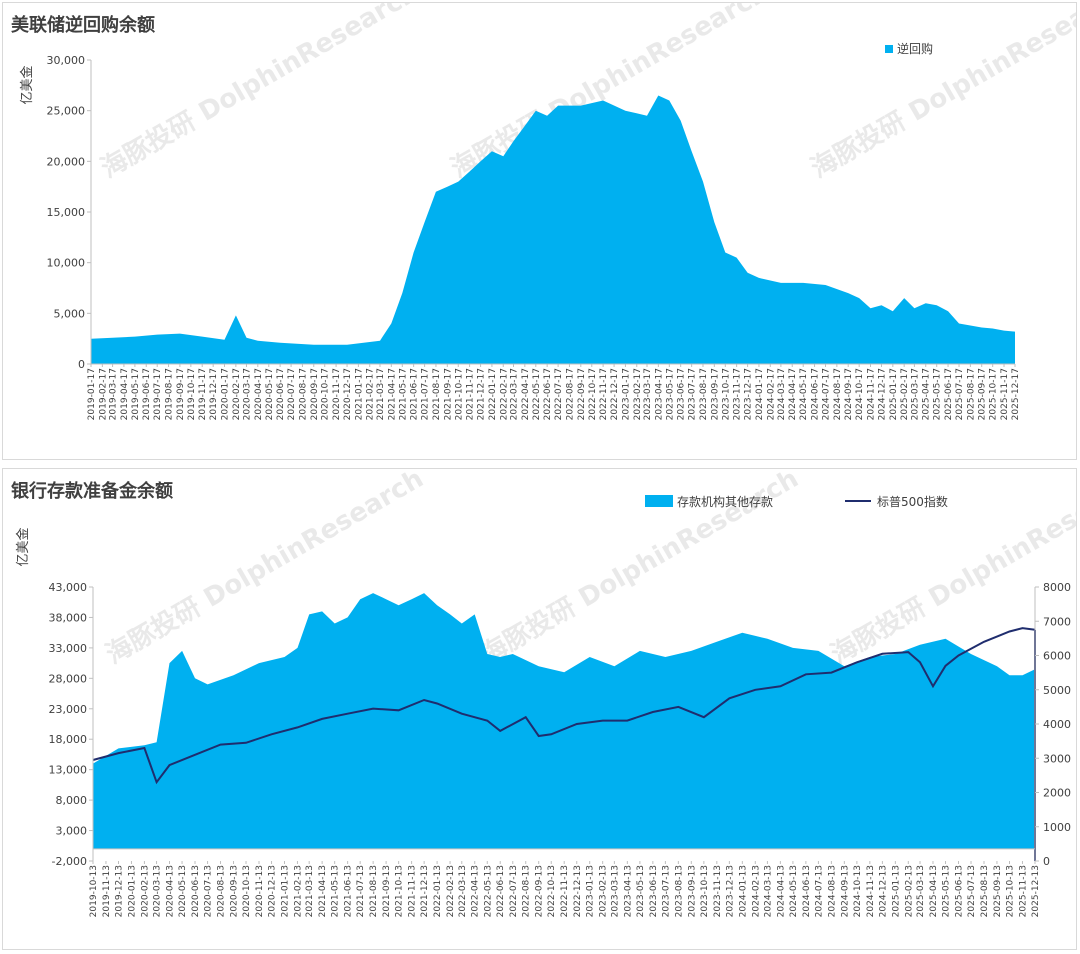 The image size is (1080, 954). Describe the element at coordinates (374, 891) in the screenshot. I see `x-tick-label: 2021-08-13` at that location.